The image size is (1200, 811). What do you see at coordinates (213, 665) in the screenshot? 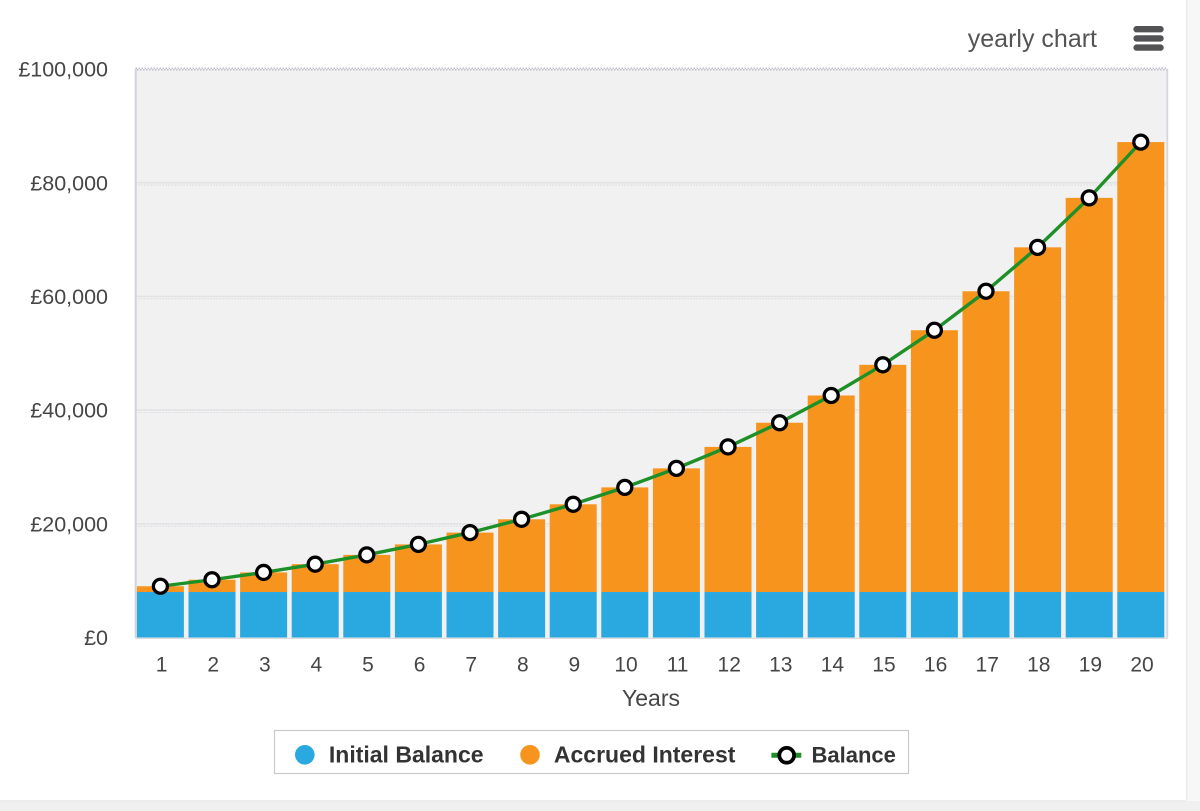
I see `svg-text: 2` at bounding box center [213, 665].